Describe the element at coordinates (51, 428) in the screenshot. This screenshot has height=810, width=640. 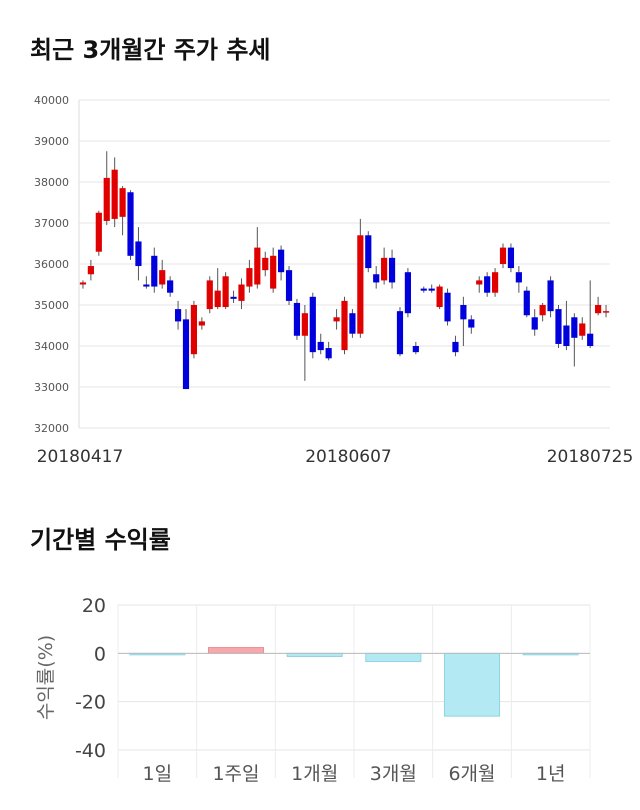
I see `y-tick-label: 32000` at that location.